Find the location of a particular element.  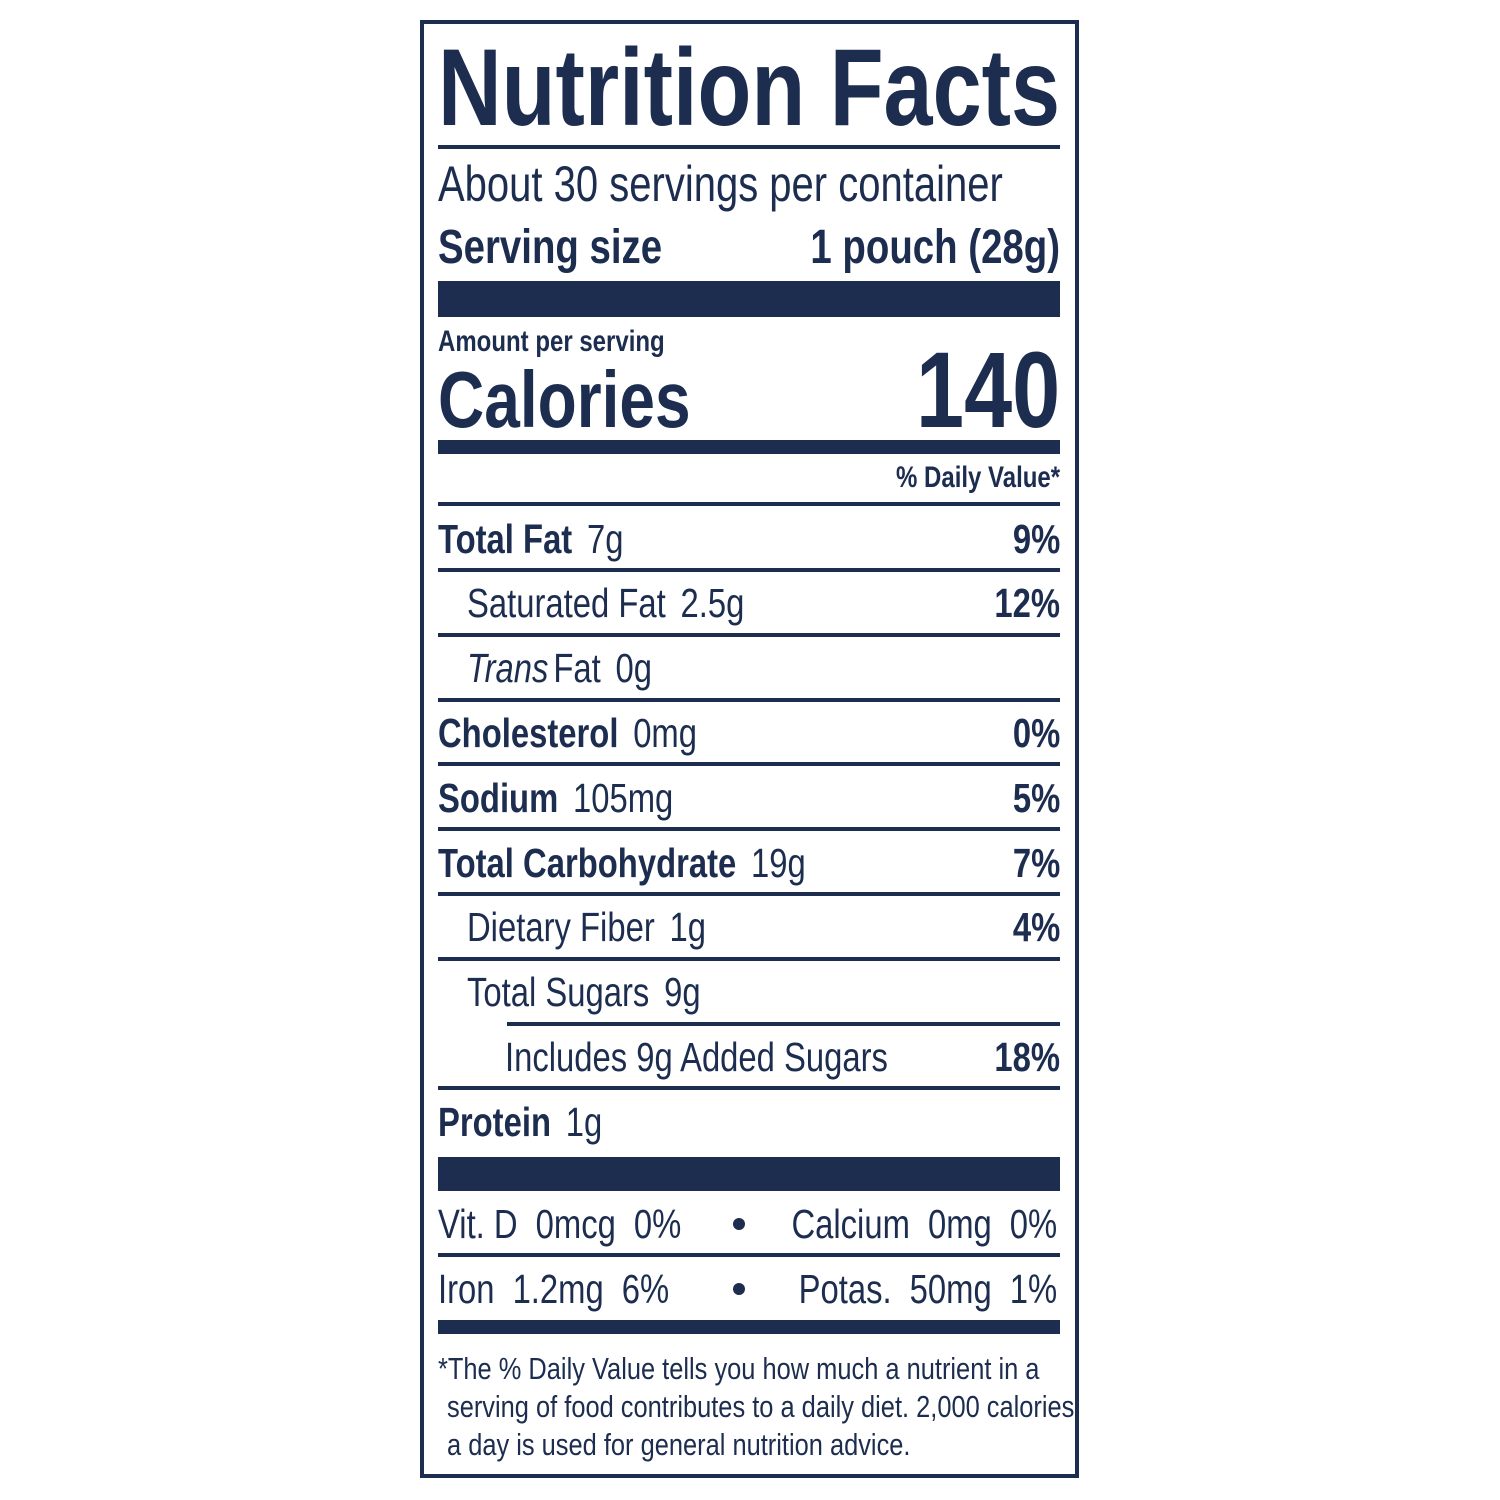

calories-label: Calories is located at coordinates (564, 399).